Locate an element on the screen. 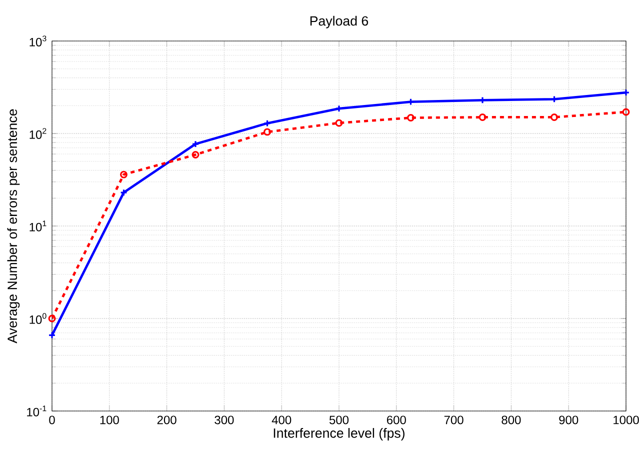 Image resolution: width=639 pixels, height=451 pixels. x-tick-label: 200 is located at coordinates (166, 420).